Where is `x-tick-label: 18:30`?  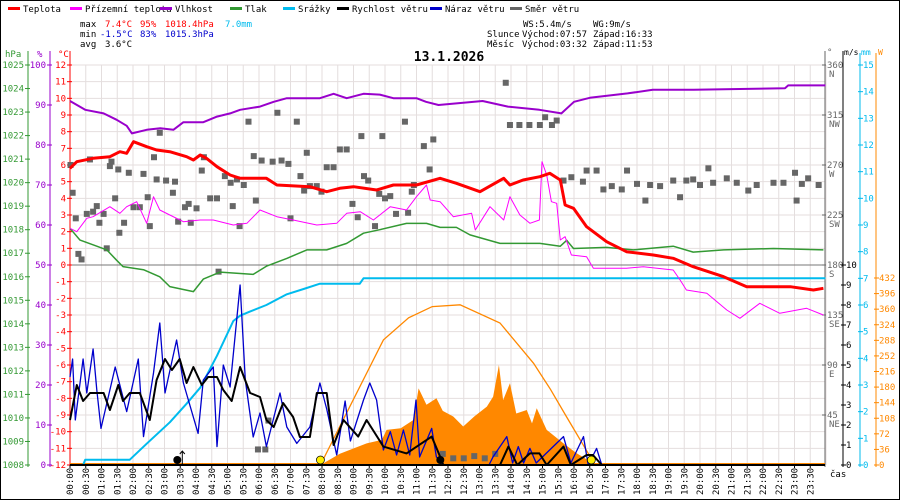
x-tick-label: 18:30 is located at coordinates (654, 481).